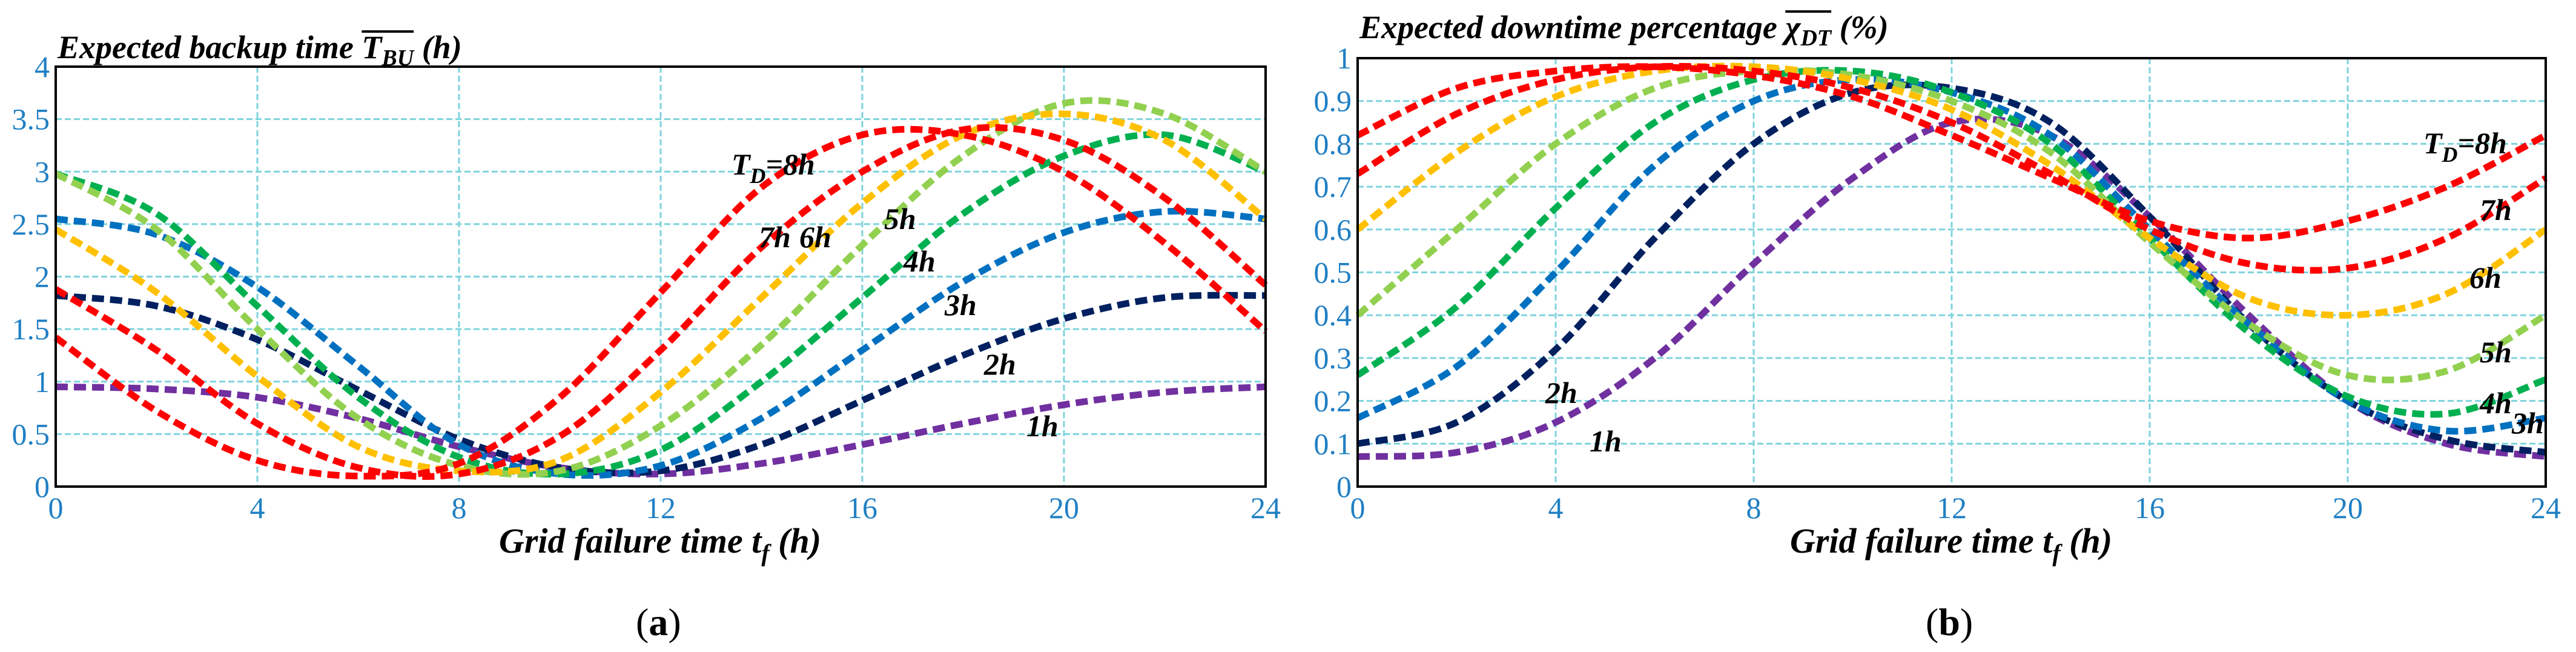  Describe the element at coordinates (31, 329) in the screenshot. I see `y-tick-label: 1.5` at that location.